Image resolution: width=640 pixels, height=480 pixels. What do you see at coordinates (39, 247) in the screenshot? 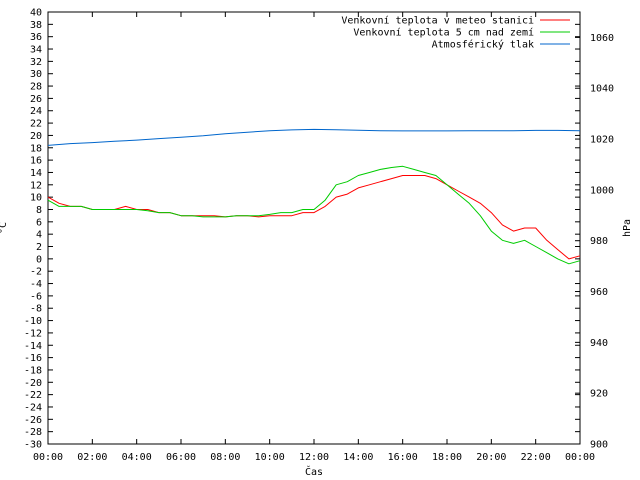
I see `y-tick-label: 2` at bounding box center [39, 247].